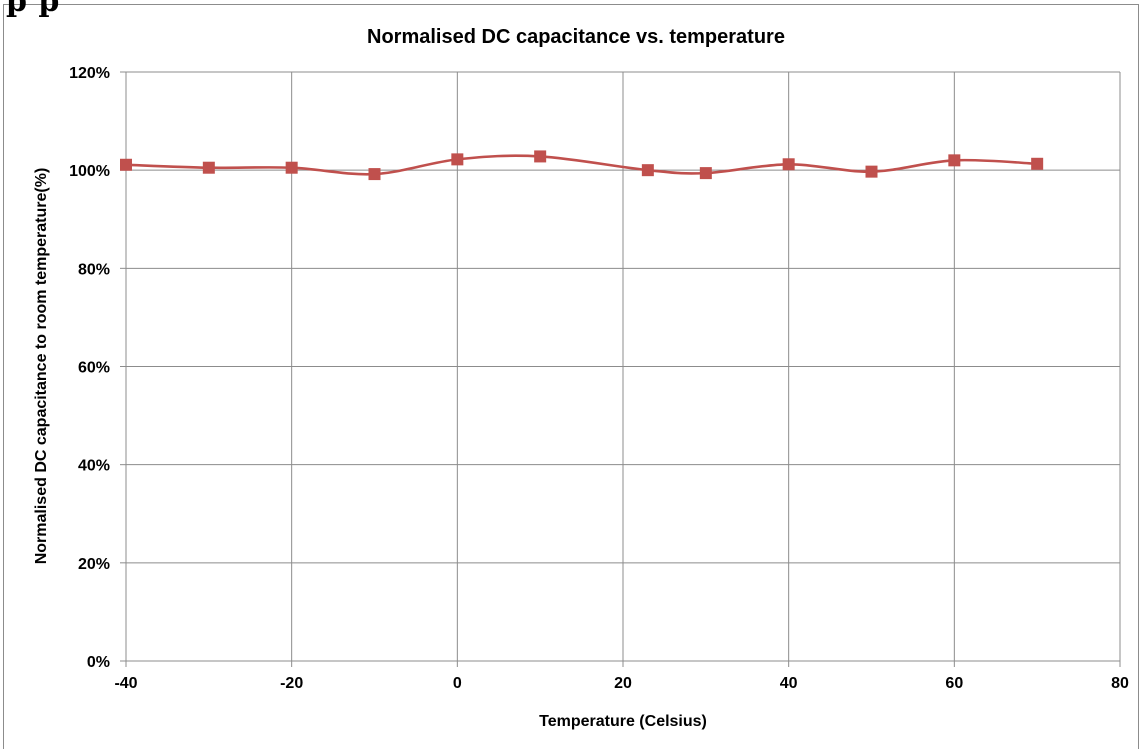 The width and height of the screenshot is (1142, 749). What do you see at coordinates (33, 9) in the screenshot?
I see `cropped-heading-text: p p` at bounding box center [33, 9].